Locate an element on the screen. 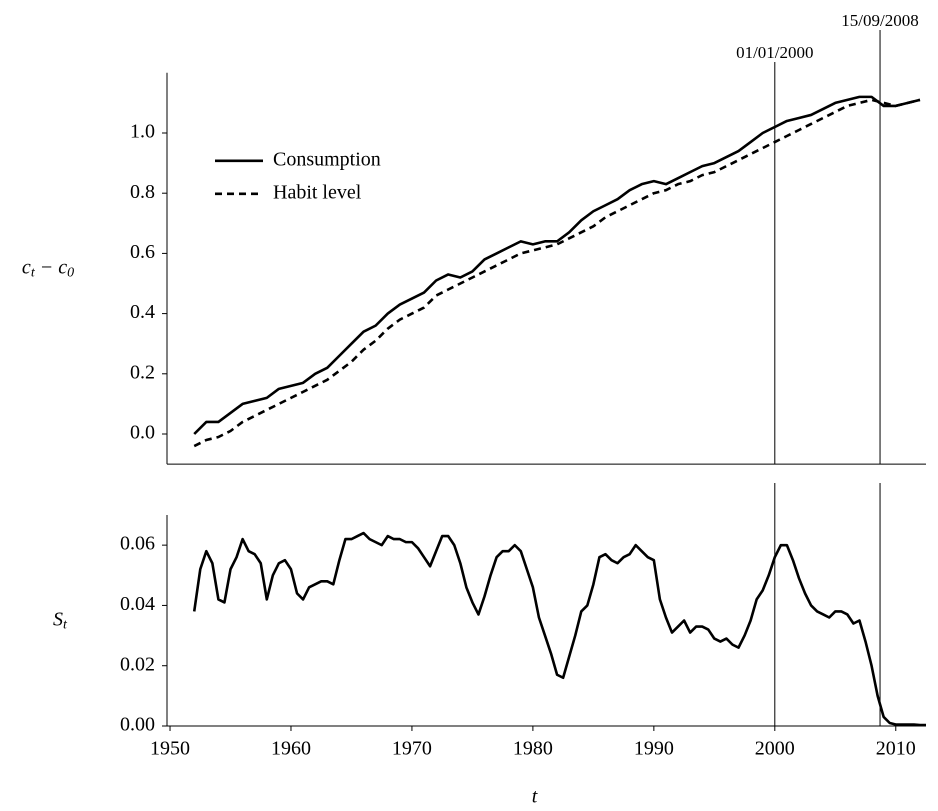 This screenshot has width=938, height=811. x-tick-label: 1970 is located at coordinates (412, 749).